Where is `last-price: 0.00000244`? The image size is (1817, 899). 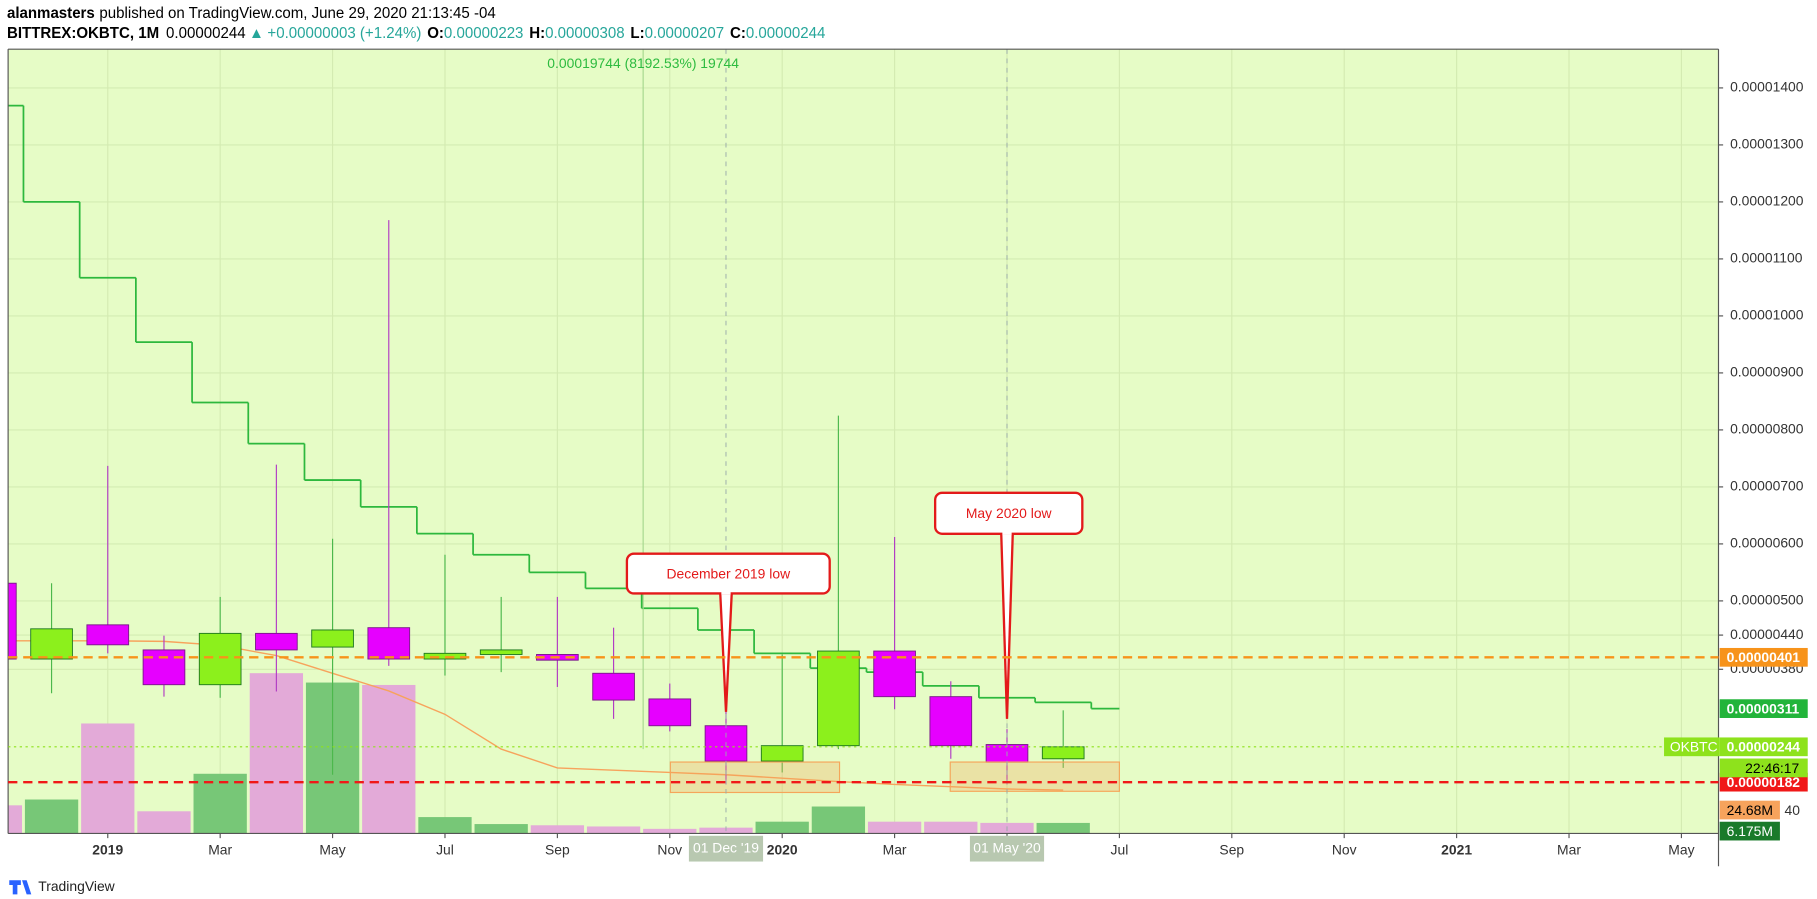
last-price: 0.00000244 is located at coordinates (206, 33).